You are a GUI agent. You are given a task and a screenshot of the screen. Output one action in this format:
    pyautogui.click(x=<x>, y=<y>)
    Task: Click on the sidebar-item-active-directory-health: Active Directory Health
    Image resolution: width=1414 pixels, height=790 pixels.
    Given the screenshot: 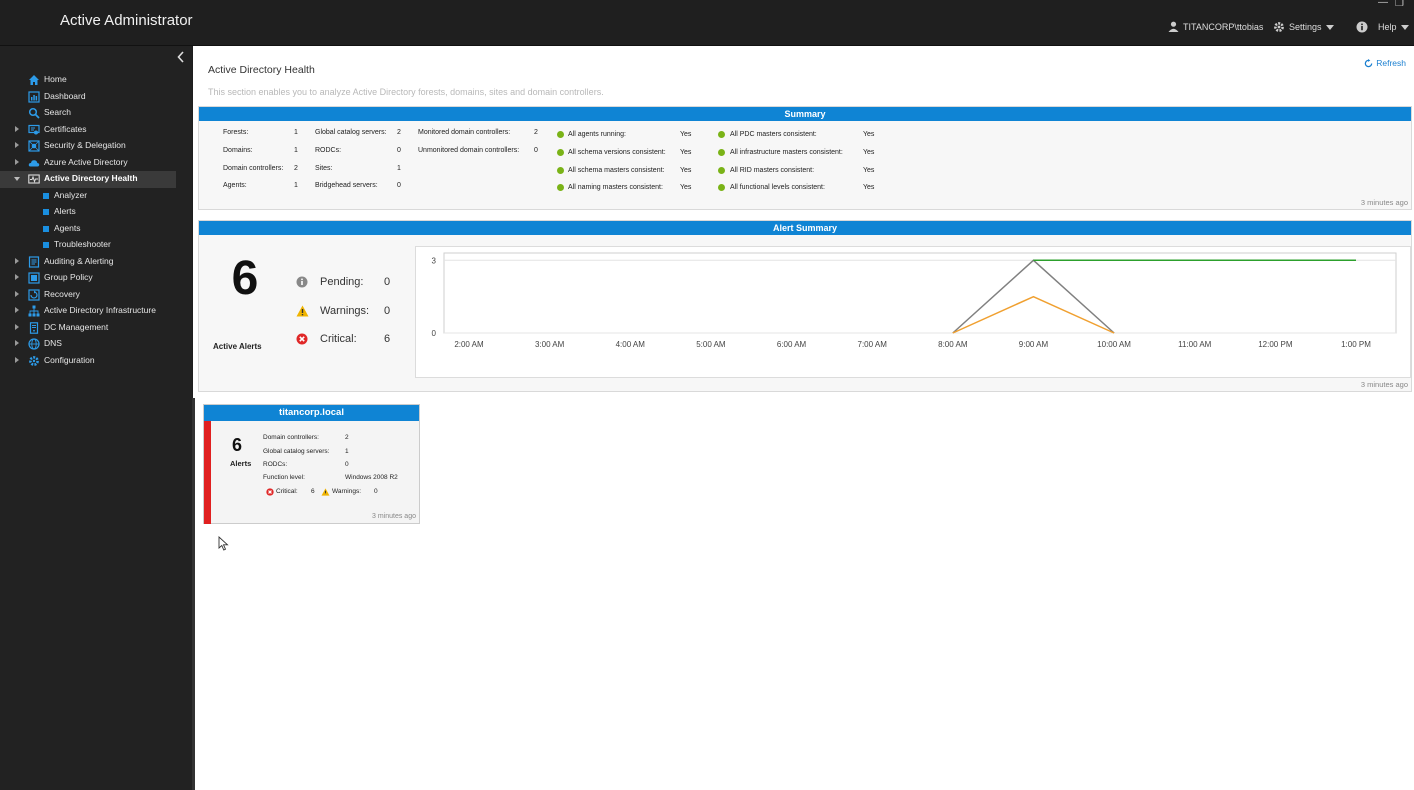 What is the action you would take?
    pyautogui.click(x=88, y=179)
    